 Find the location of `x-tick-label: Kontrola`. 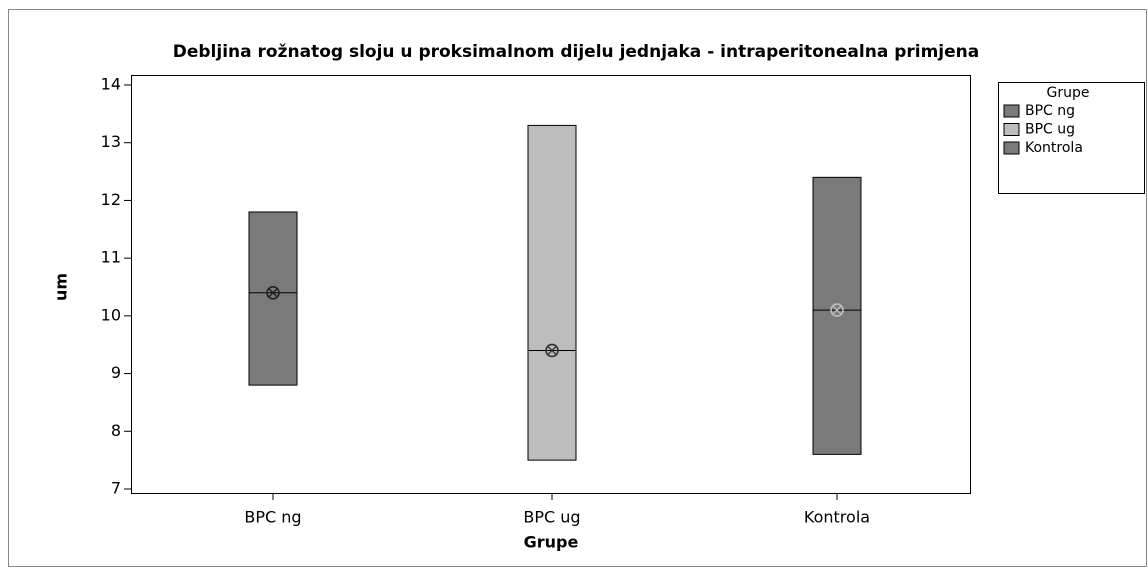

x-tick-label: Kontrola is located at coordinates (837, 517).